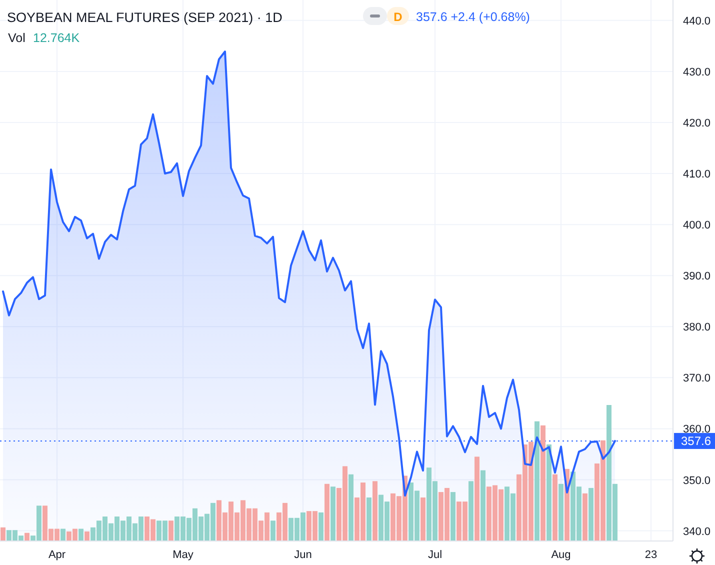 Image resolution: width=715 pixels, height=565 pixels. Describe the element at coordinates (651, 555) in the screenshot. I see `x-tick-label: 23` at that location.